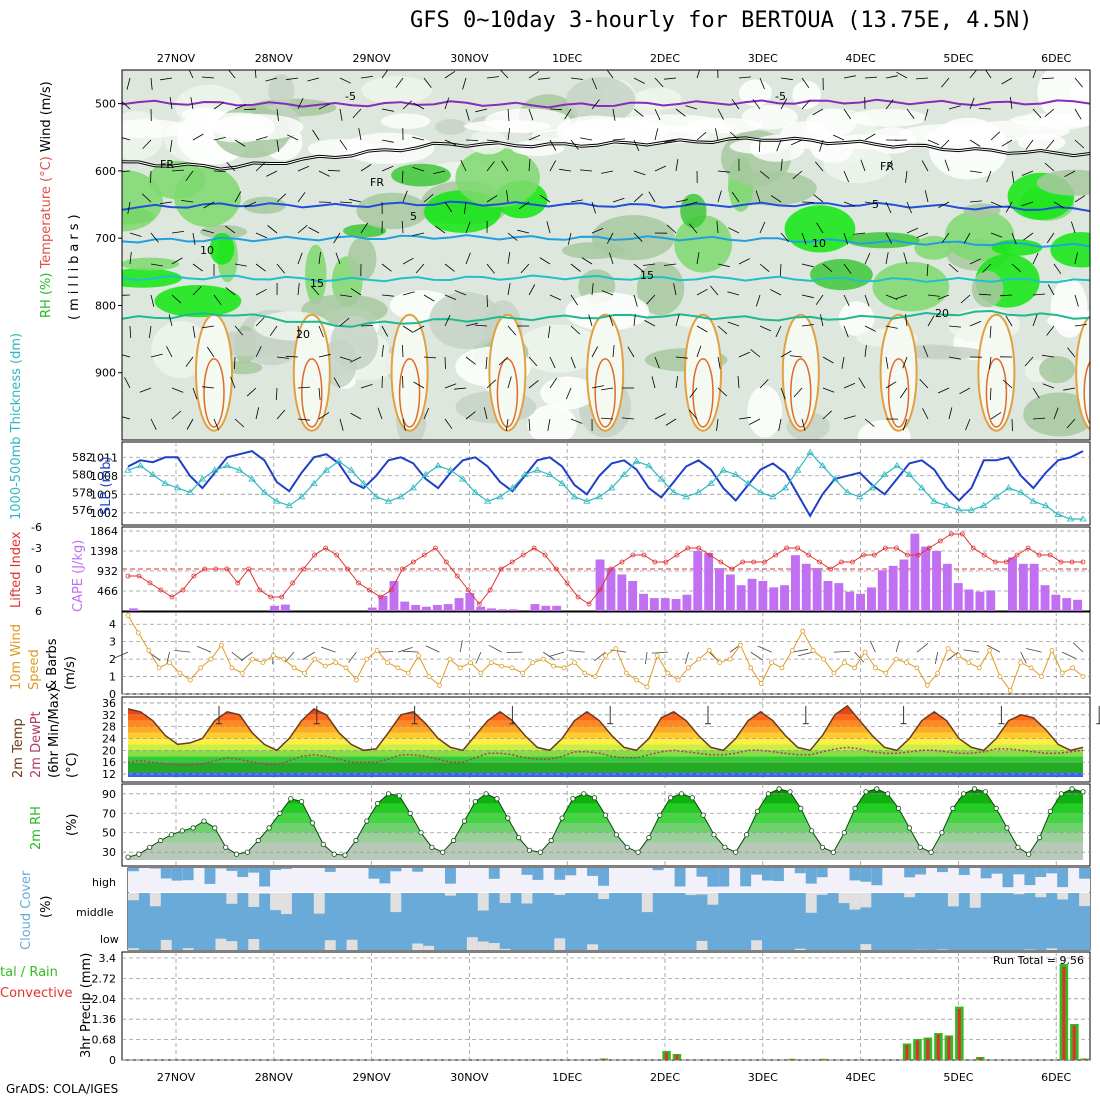 This screenshot has height=1100, width=1100. Describe the element at coordinates (907, 1052) in the screenshot. I see `precip-conv-bar` at that location.